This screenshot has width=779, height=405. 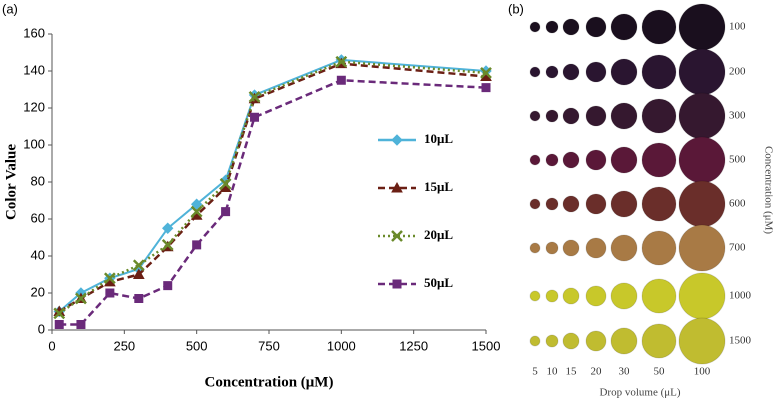 I want to click on row-label: 1000, so click(x=740, y=296).